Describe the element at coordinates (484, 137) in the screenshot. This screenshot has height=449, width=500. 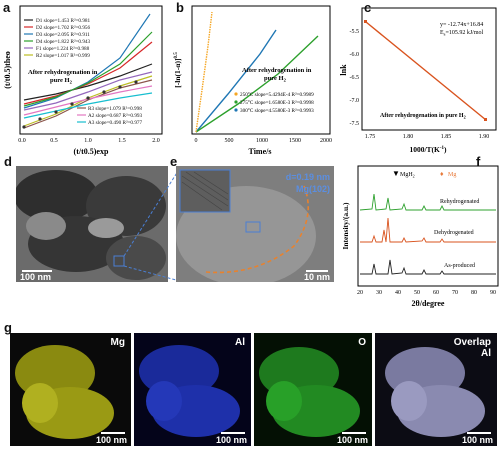
I see `x-tick: 1.90` at that location.